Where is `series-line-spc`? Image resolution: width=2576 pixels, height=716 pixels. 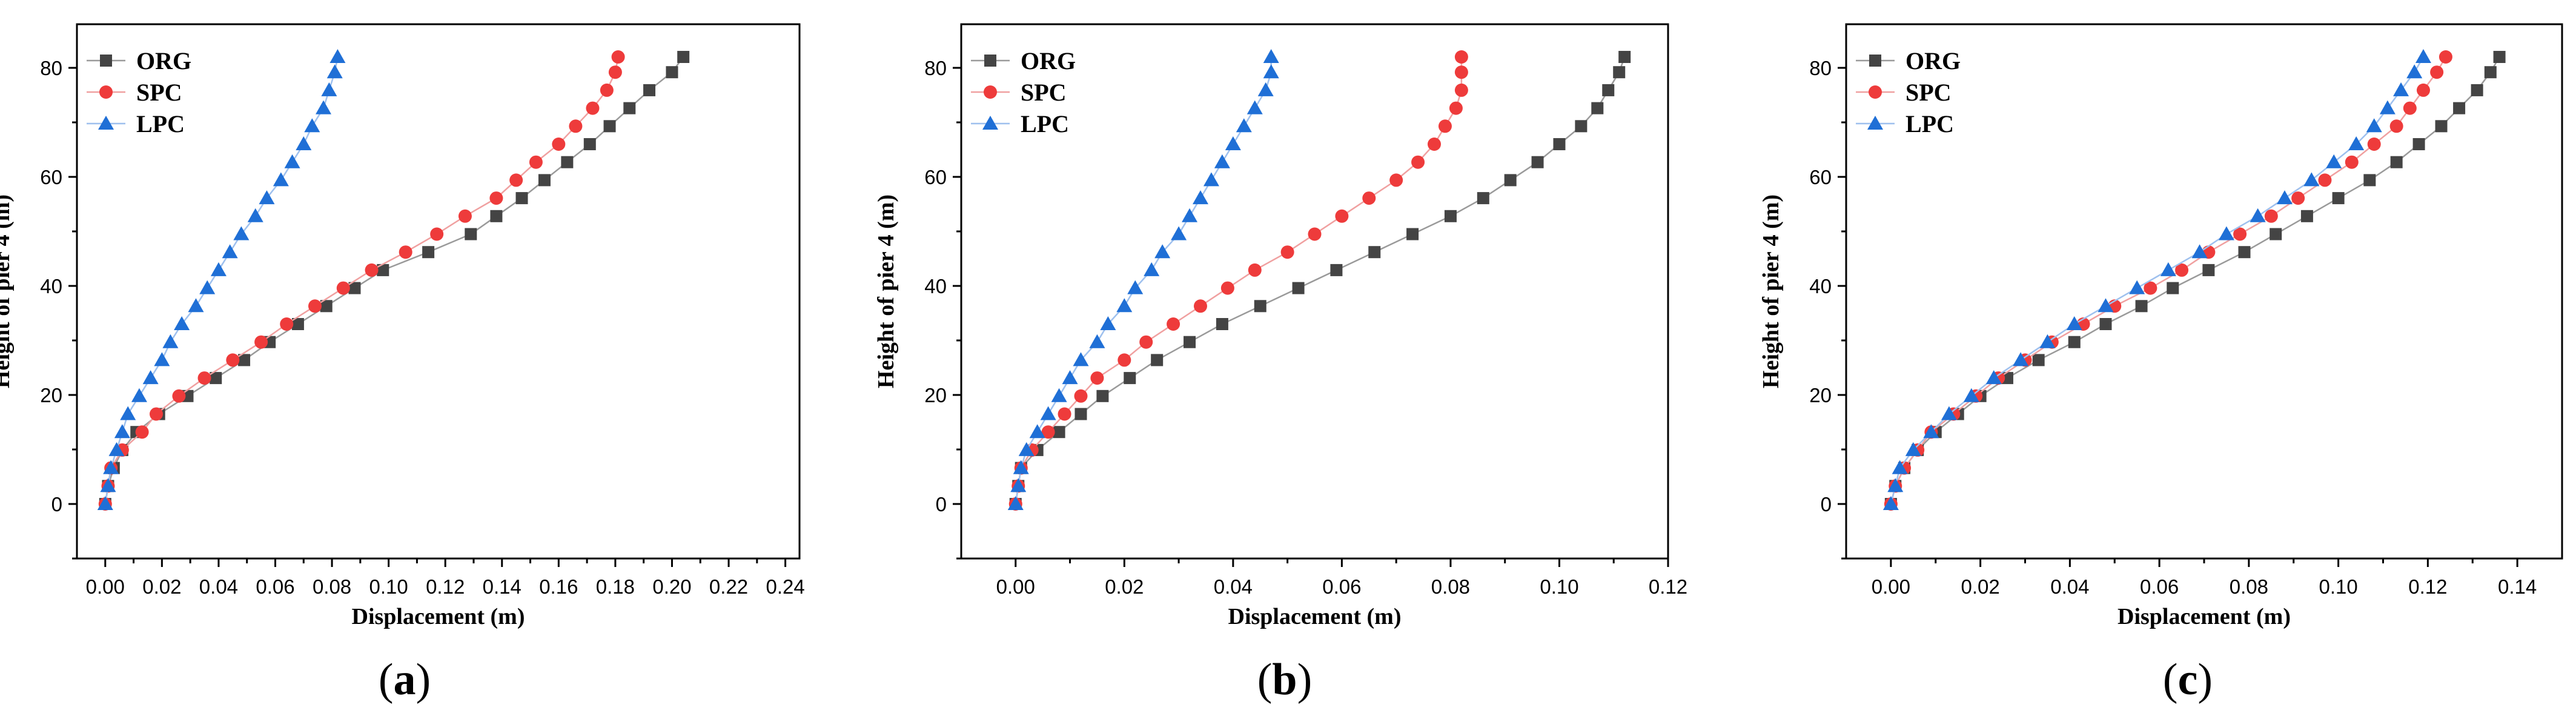 series-line-spc is located at coordinates (2168, 280).